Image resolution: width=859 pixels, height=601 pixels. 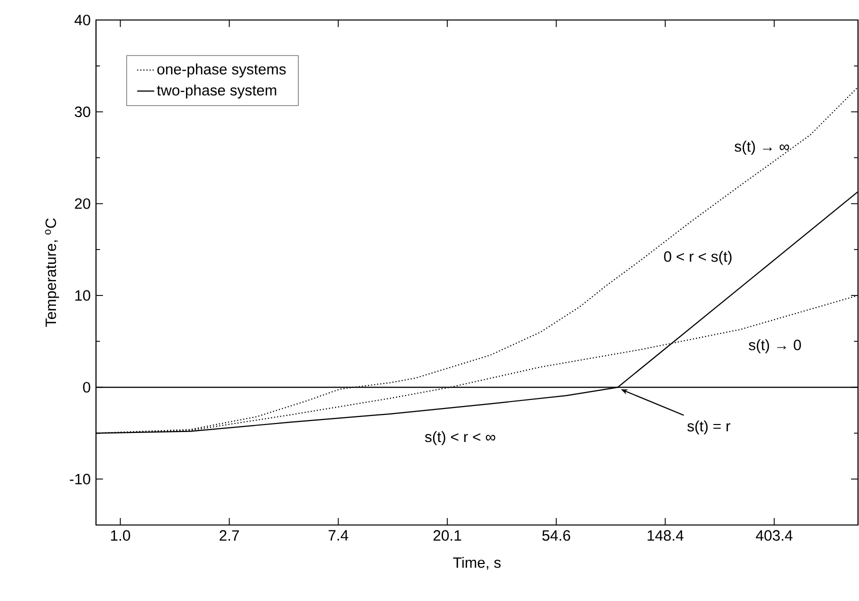 What do you see at coordinates (216, 91) in the screenshot?
I see `legend-label: two-phase system` at bounding box center [216, 91].